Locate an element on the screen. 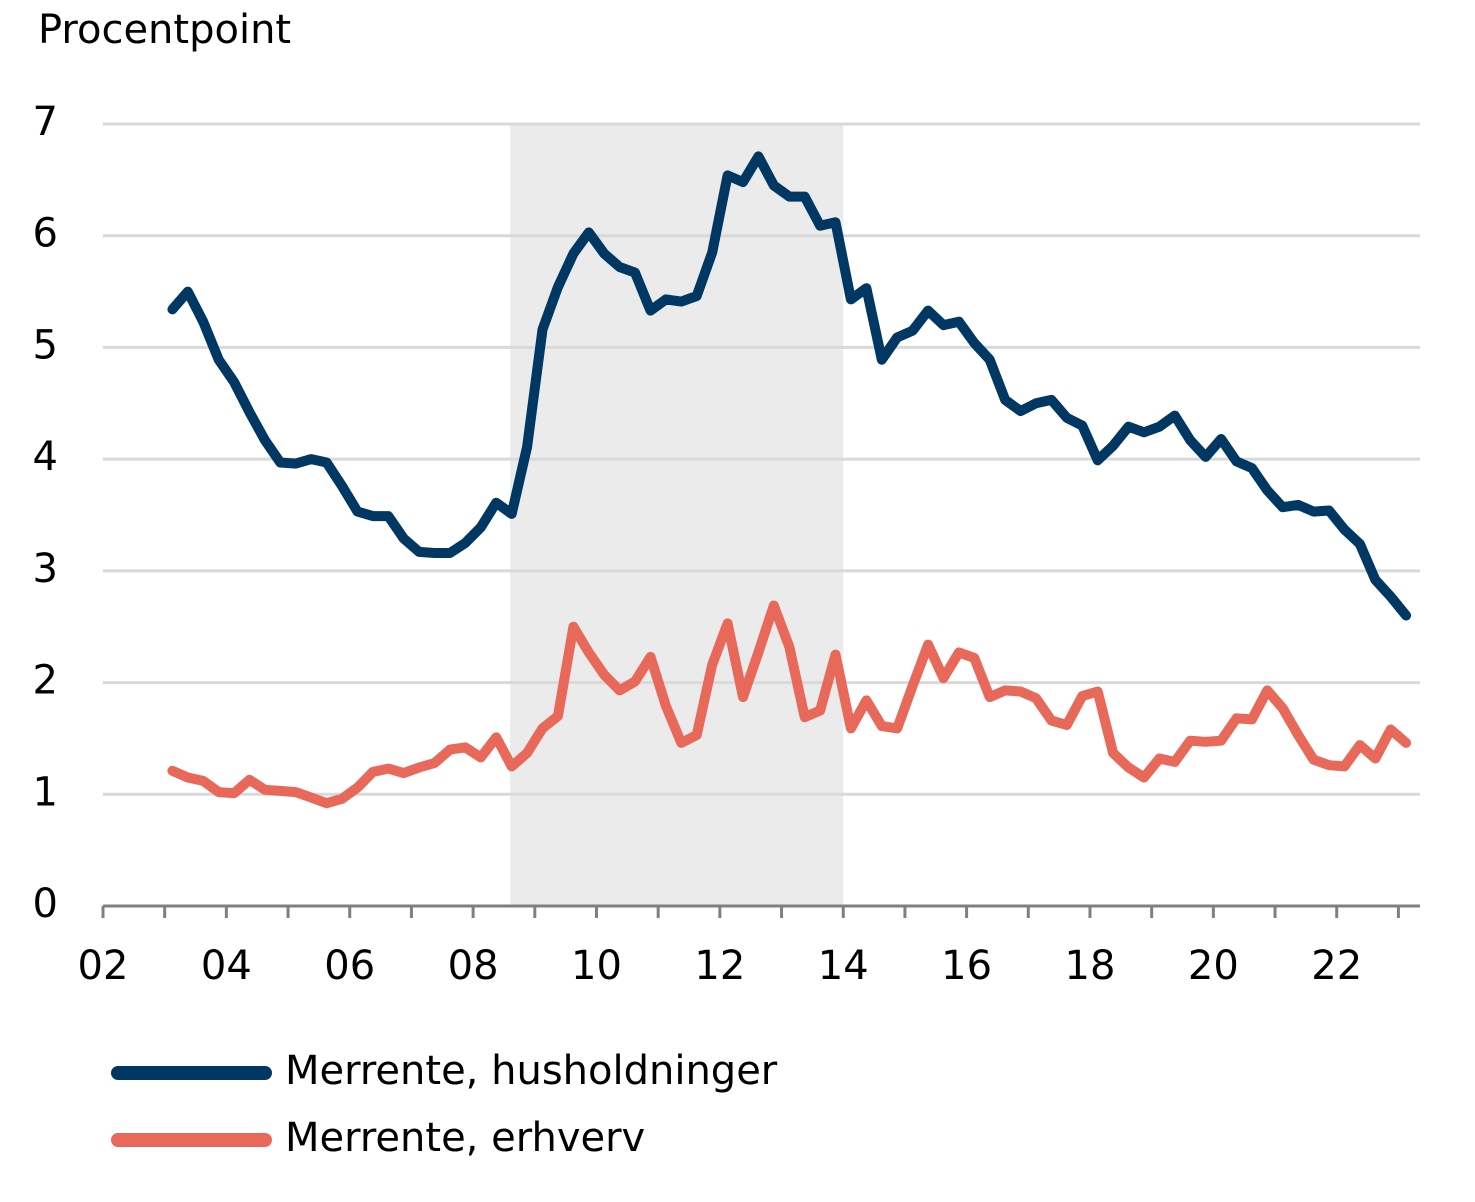 Image resolution: width=1475 pixels, height=1202 pixels. y-tick-label: 0 is located at coordinates (45, 904).